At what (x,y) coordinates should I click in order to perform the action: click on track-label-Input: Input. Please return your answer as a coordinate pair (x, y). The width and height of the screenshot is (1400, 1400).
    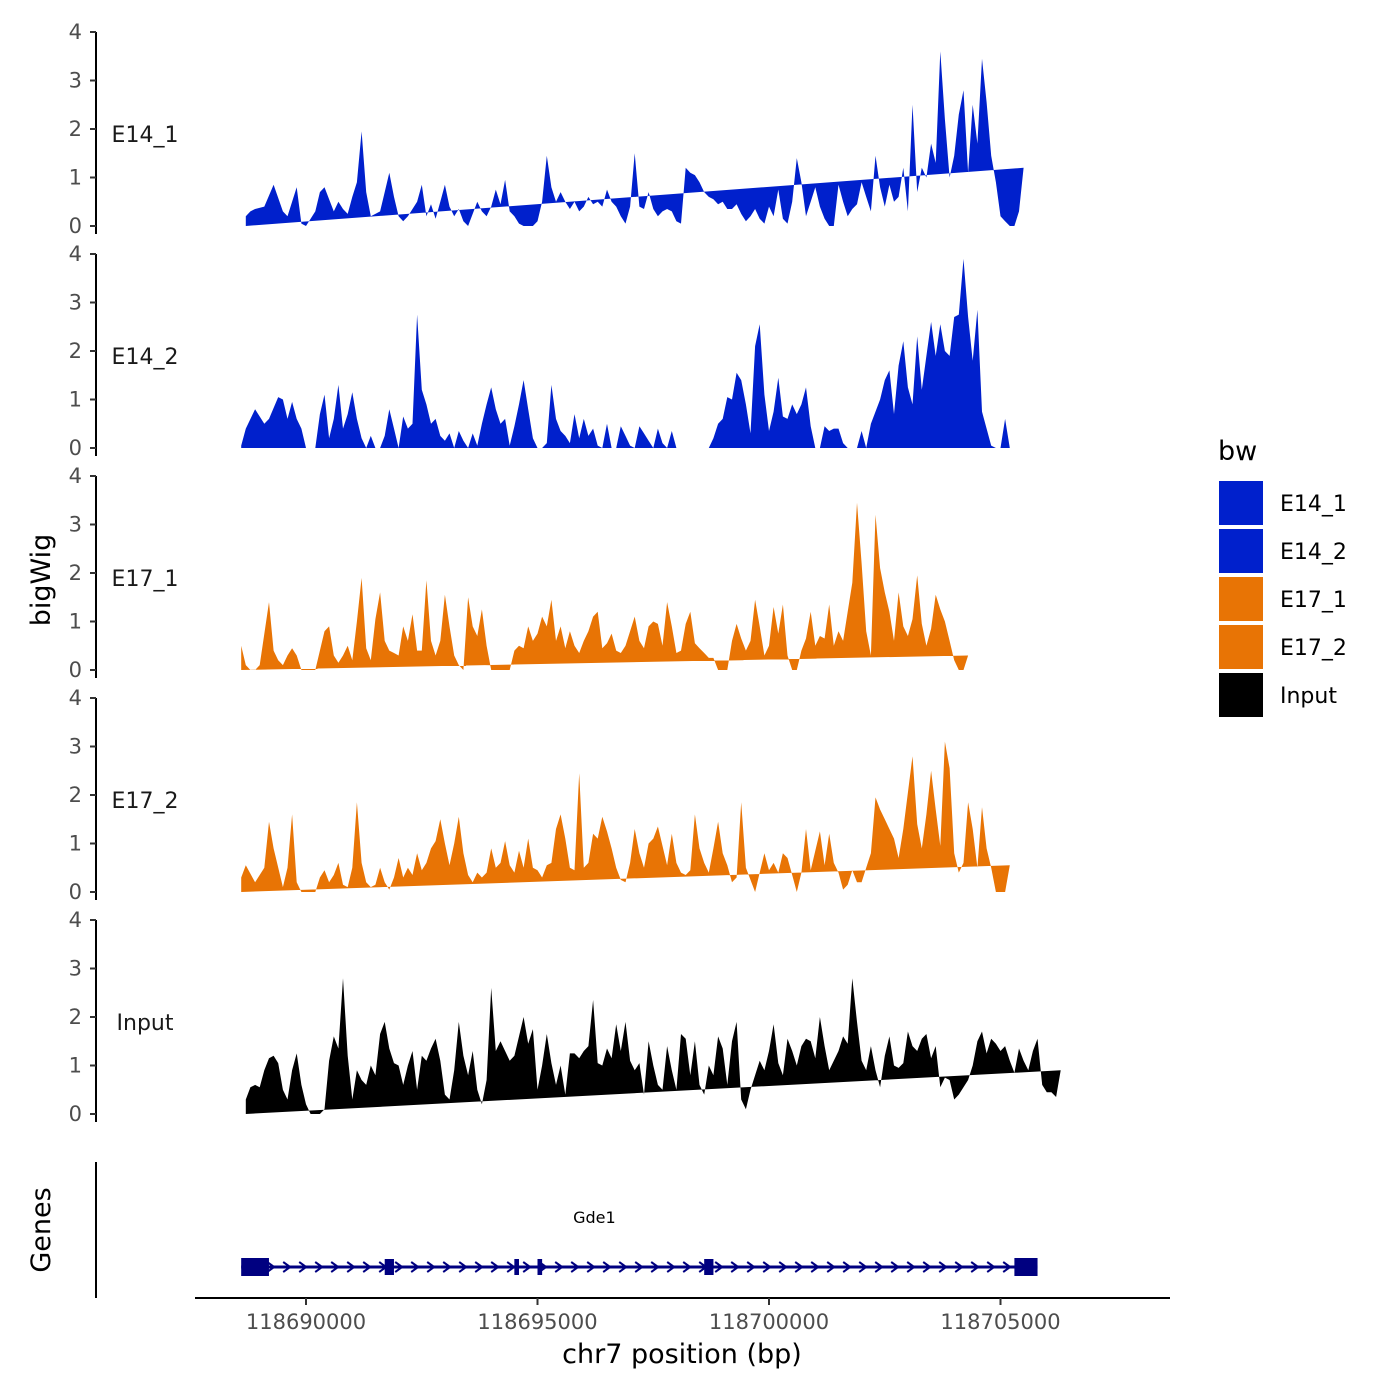
    Looking at the image, I should click on (145, 1023).